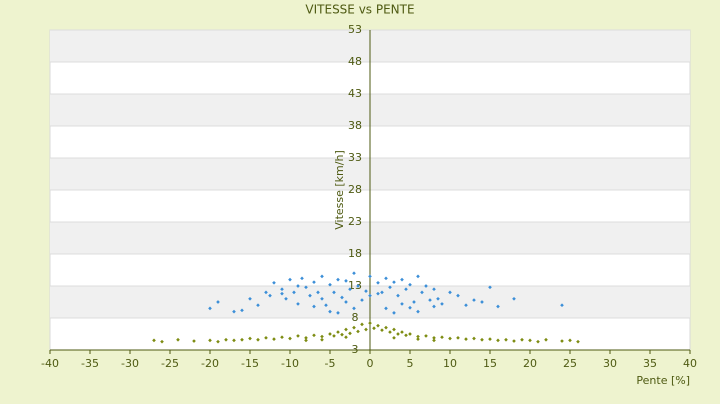 Image resolution: width=720 pixels, height=404 pixels. Describe the element at coordinates (610, 363) in the screenshot. I see `x-tick-label: 30` at that location.